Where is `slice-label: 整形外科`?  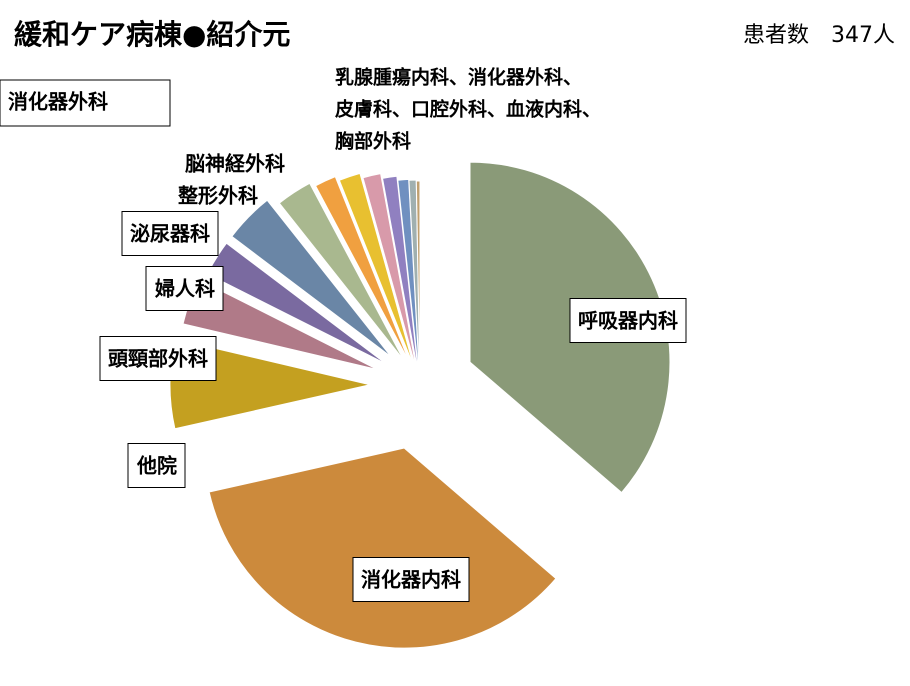 slice-label: 整形外科 is located at coordinates (217, 196).